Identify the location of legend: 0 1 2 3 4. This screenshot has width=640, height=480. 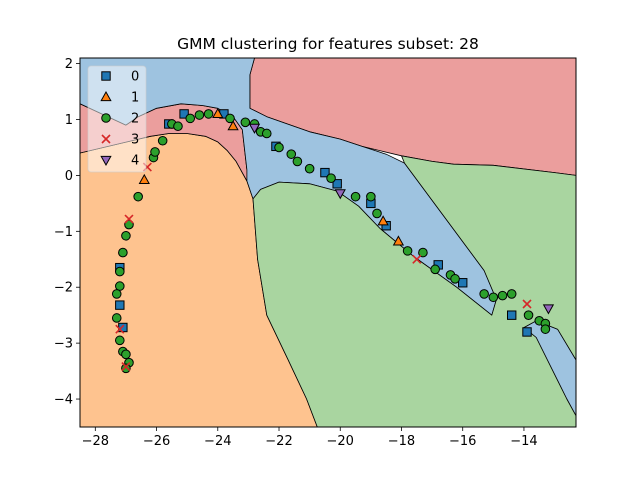
(117, 119).